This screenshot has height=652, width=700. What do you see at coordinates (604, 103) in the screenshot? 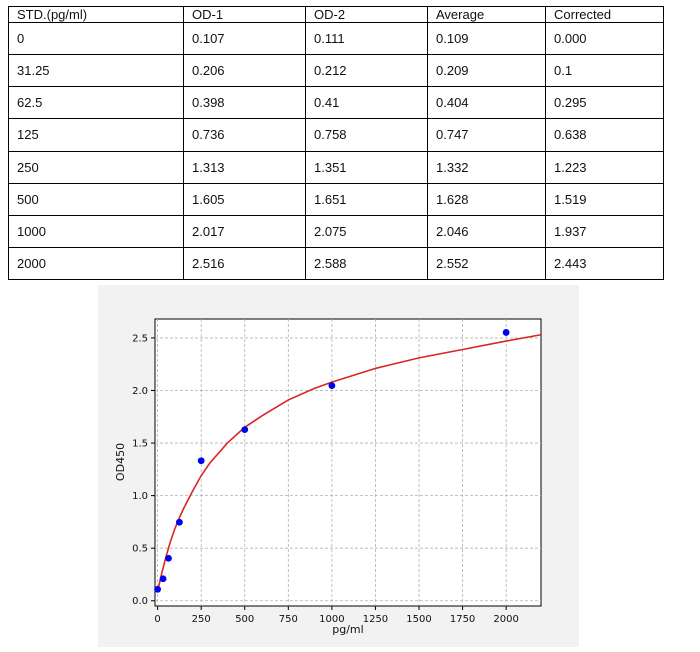
I see `table-cell: 0.295` at bounding box center [604, 103].